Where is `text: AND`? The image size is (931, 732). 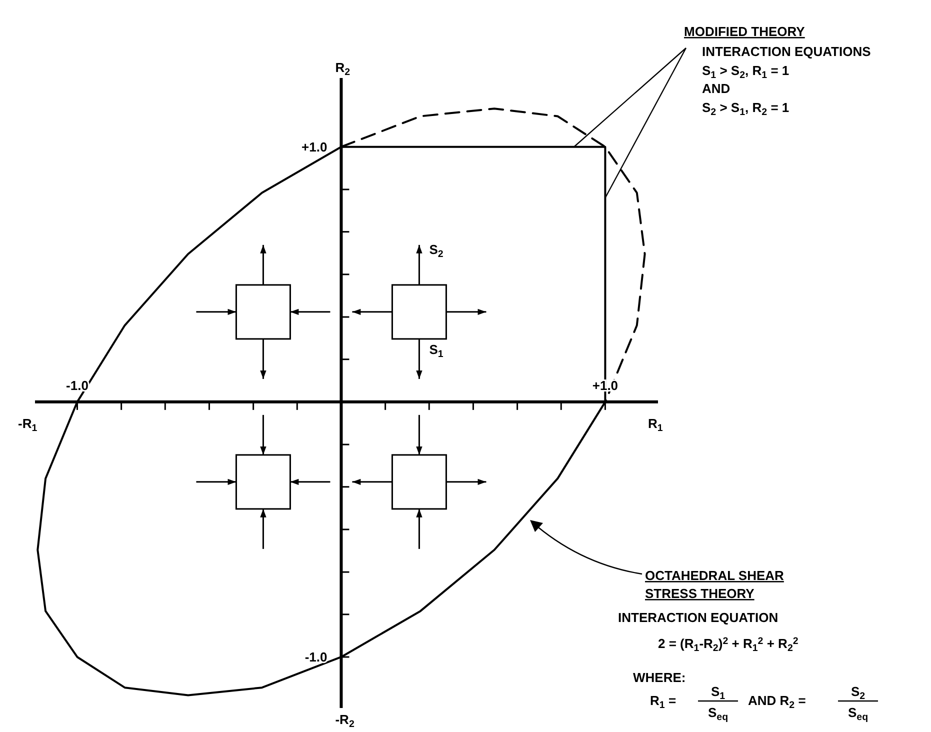 text: AND is located at coordinates (716, 88).